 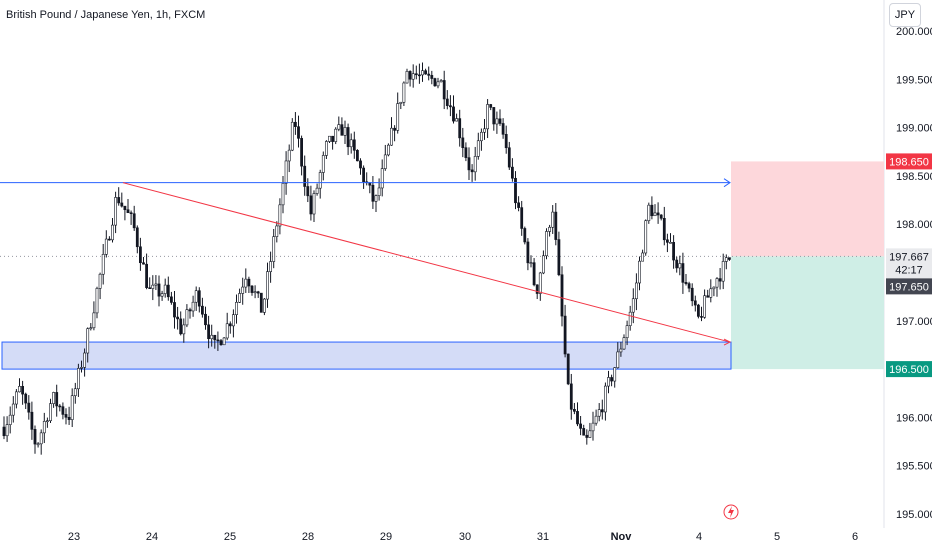 What do you see at coordinates (543, 537) in the screenshot?
I see `x-tick-label: 31` at bounding box center [543, 537].